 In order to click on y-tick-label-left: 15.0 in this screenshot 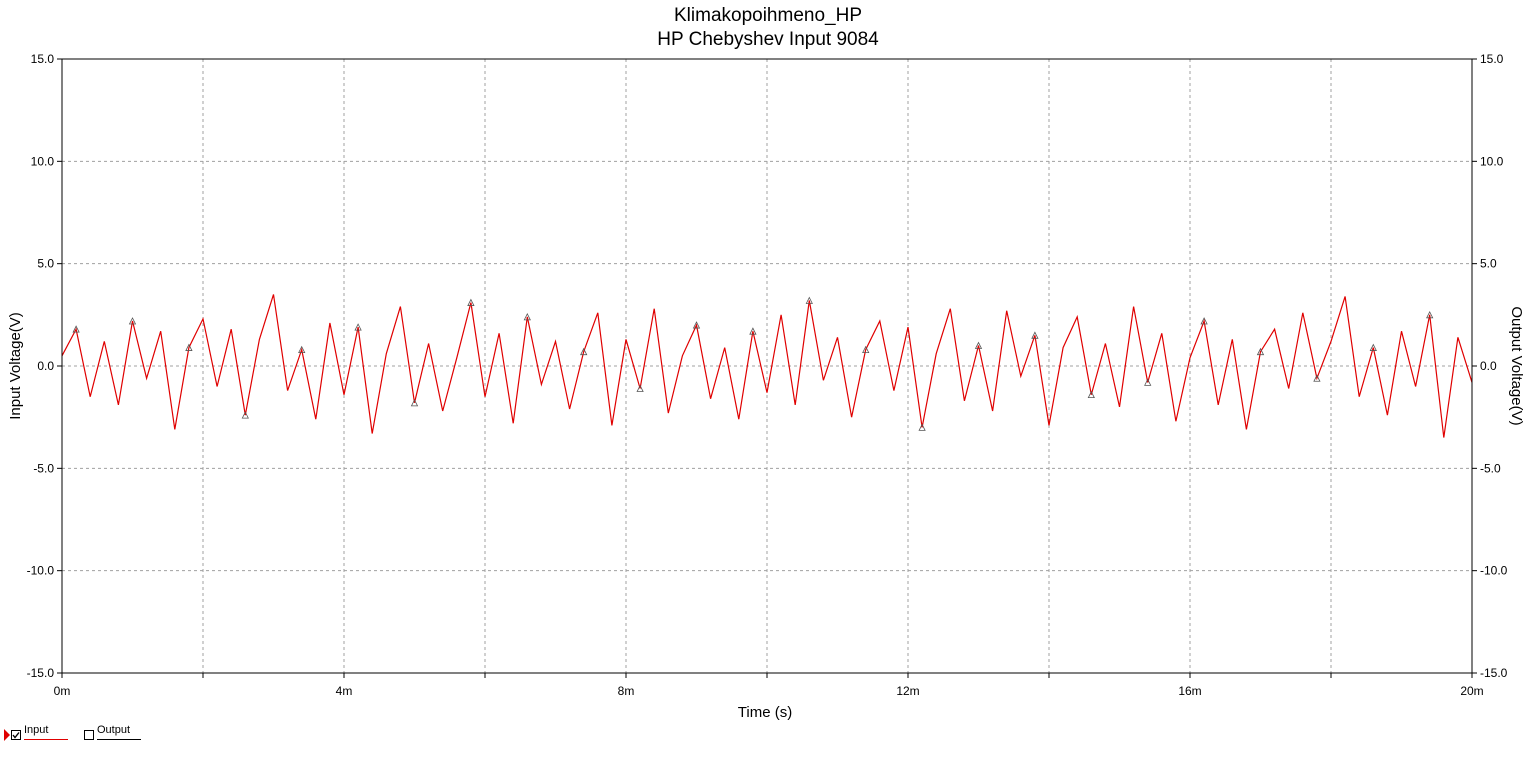, I will do `click(43, 59)`.